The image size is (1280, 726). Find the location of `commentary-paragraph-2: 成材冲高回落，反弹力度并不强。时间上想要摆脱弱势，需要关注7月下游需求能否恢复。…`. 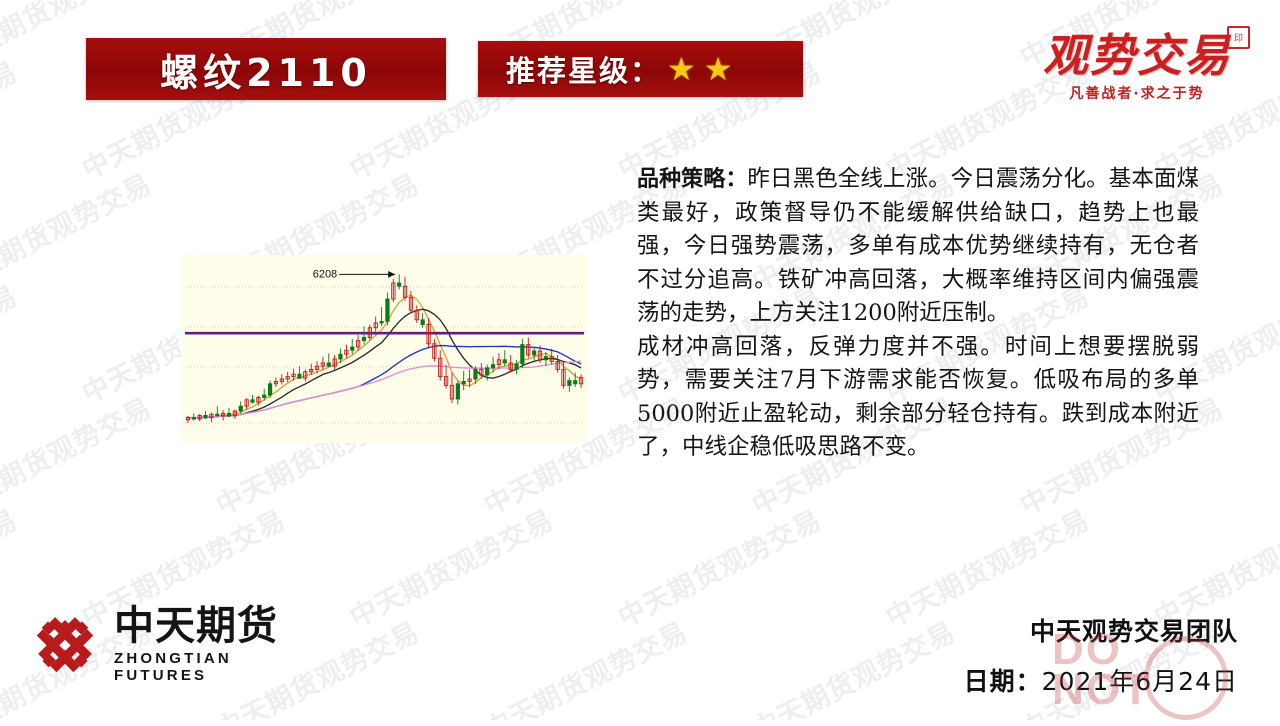

commentary-paragraph-2: 成材冲高回落，反弹力度并不强。时间上想要摆脱弱势，需要关注7月下游需求能否恢复。… is located at coordinates (918, 397).